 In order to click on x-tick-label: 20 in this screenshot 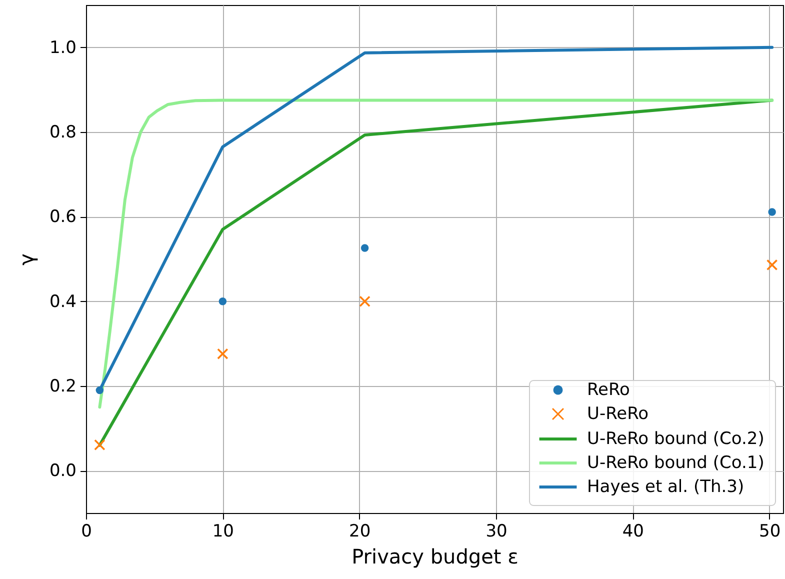, I will do `click(360, 532)`.